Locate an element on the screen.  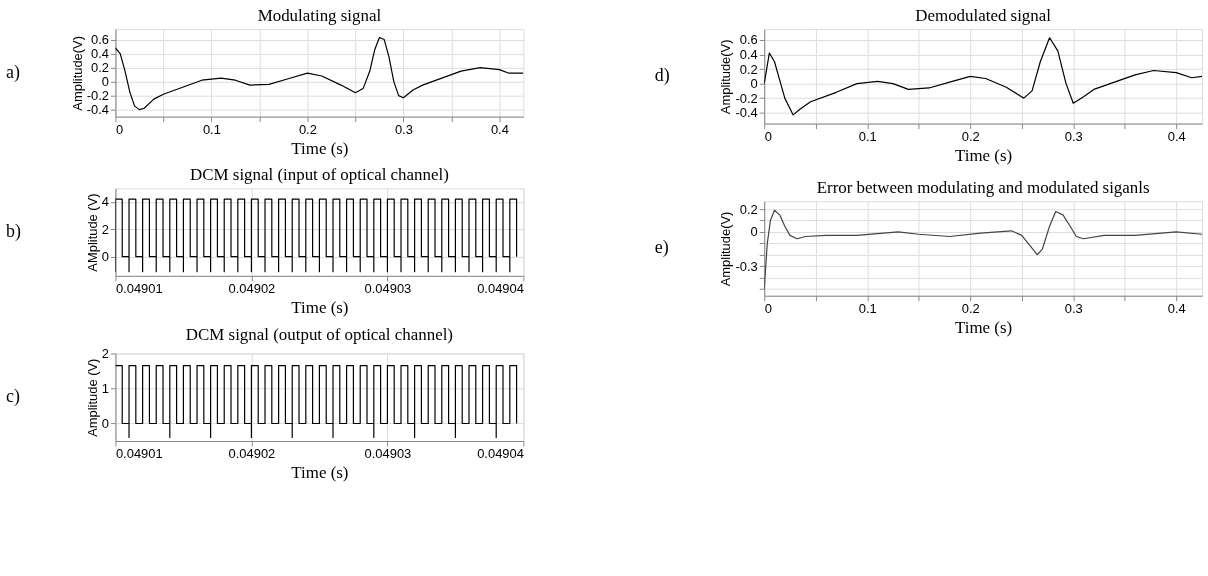
chart-title: Demodulated signal is located at coordinates (983, 16).